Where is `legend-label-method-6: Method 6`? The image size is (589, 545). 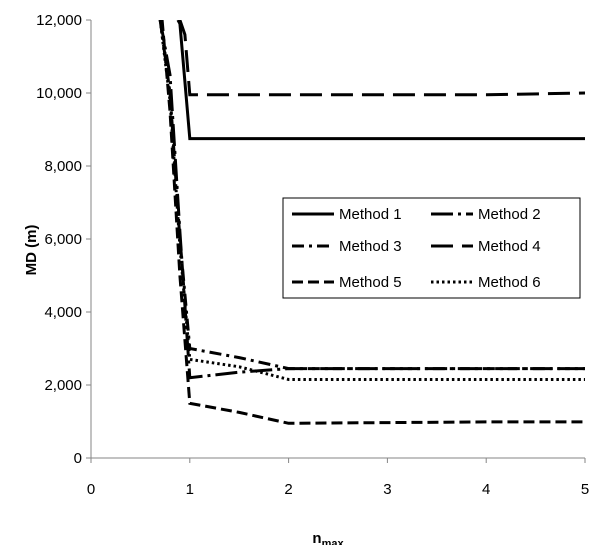 legend-label-method-6: Method 6 is located at coordinates (509, 282).